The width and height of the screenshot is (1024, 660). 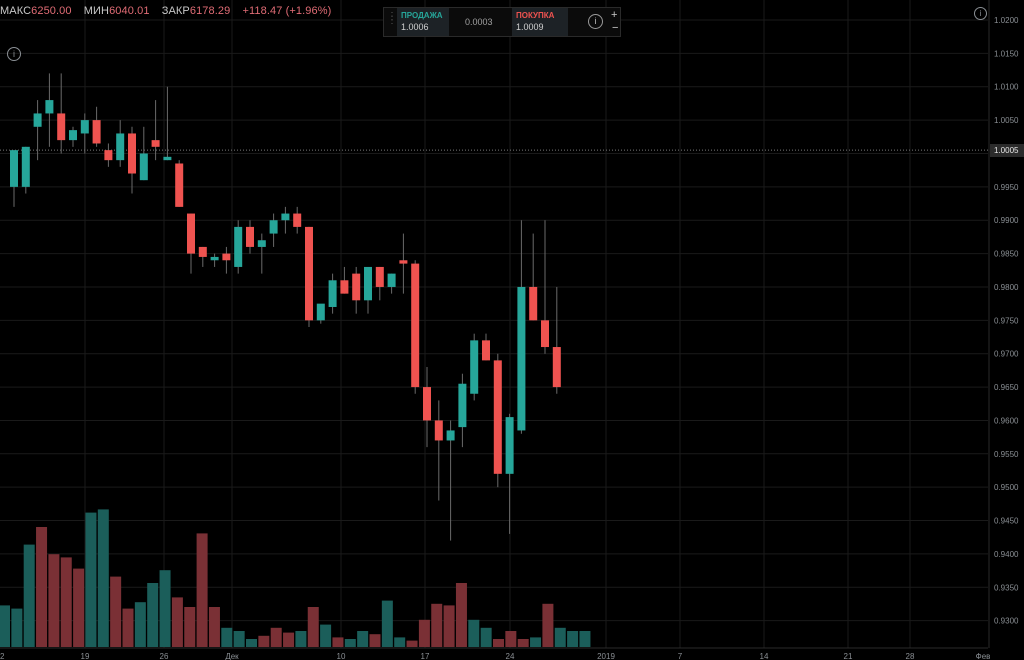 I want to click on time-tick-label: 26, so click(x=164, y=656).